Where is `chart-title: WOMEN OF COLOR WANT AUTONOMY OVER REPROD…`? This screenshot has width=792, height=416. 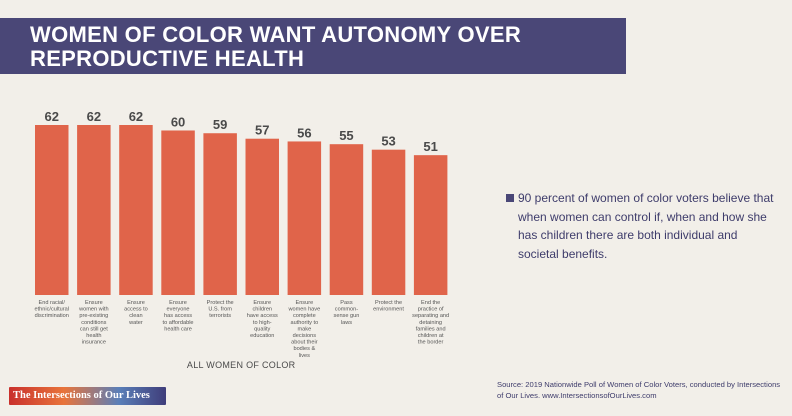 chart-title: WOMEN OF COLOR WANT AUTONOMY OVER REPROD… is located at coordinates (276, 46).